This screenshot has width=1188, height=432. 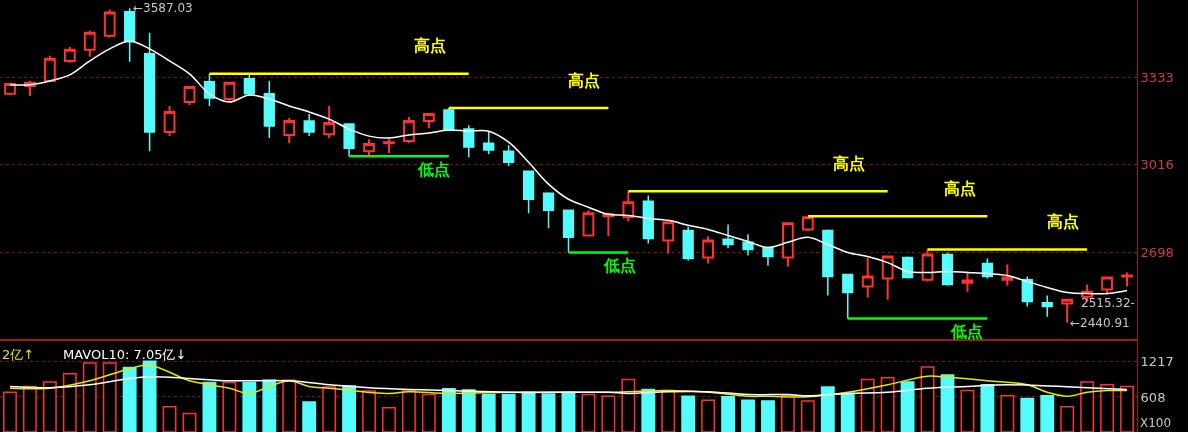 What do you see at coordinates (125, 354) in the screenshot?
I see `annotation: MAVOL10: 7.05亿↓` at bounding box center [125, 354].